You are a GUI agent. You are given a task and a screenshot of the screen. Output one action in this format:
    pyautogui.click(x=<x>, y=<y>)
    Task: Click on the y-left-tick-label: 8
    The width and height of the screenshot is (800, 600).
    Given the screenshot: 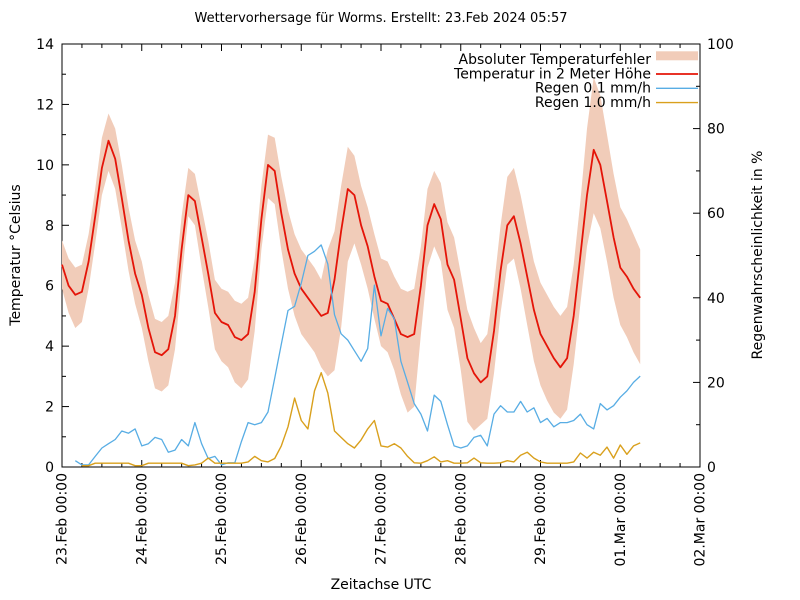 What is the action you would take?
    pyautogui.click(x=49, y=226)
    